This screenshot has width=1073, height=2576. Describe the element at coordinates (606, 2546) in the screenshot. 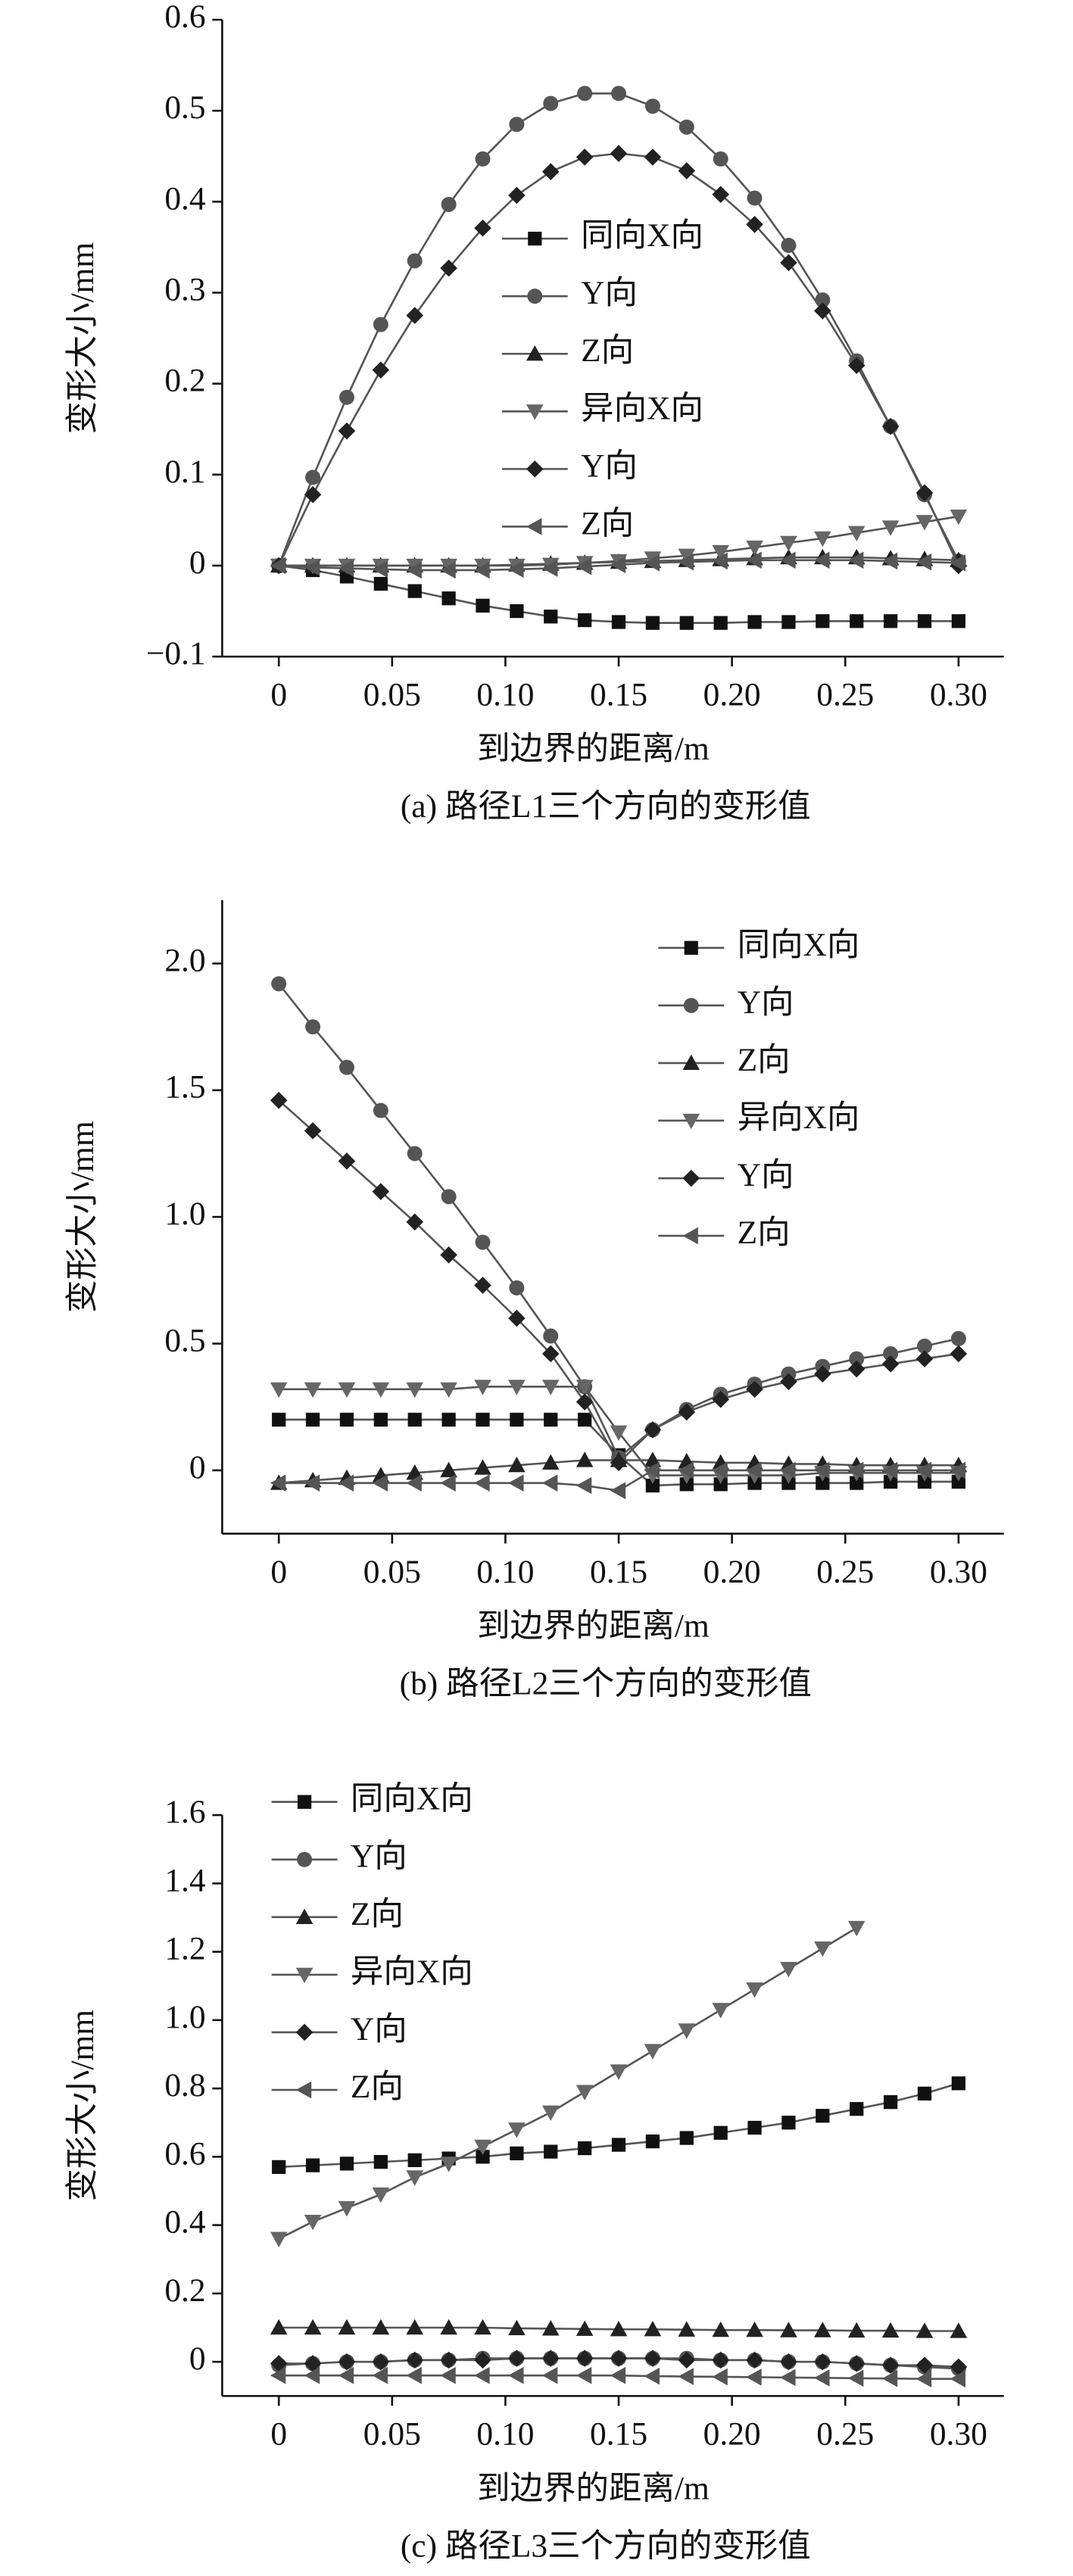

I see `caption: (c) 路径L3三个方向的变形值` at that location.